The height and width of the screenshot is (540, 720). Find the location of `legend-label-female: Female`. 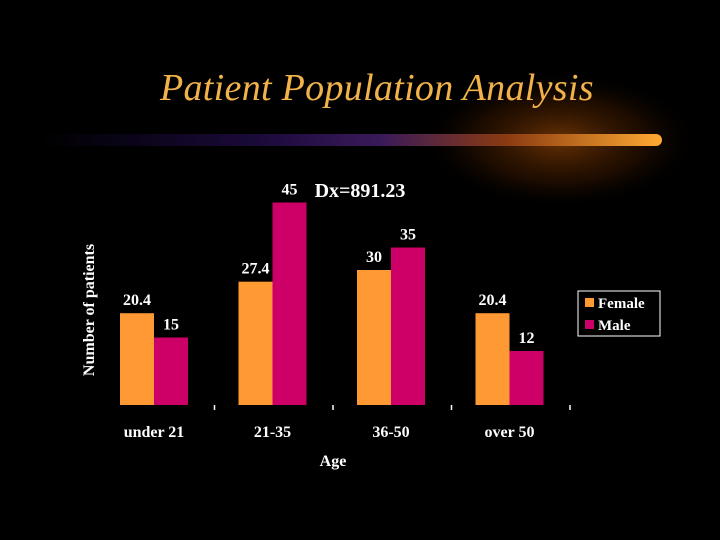

legend-label-female: Female is located at coordinates (621, 304).